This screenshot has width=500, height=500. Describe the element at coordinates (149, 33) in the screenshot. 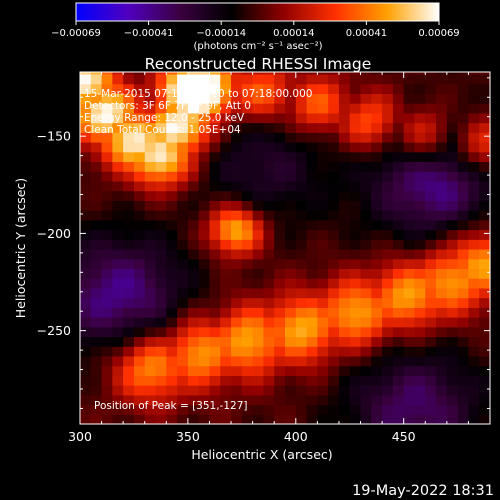

I see `colorbar-tick-label: −0.00041` at that location.